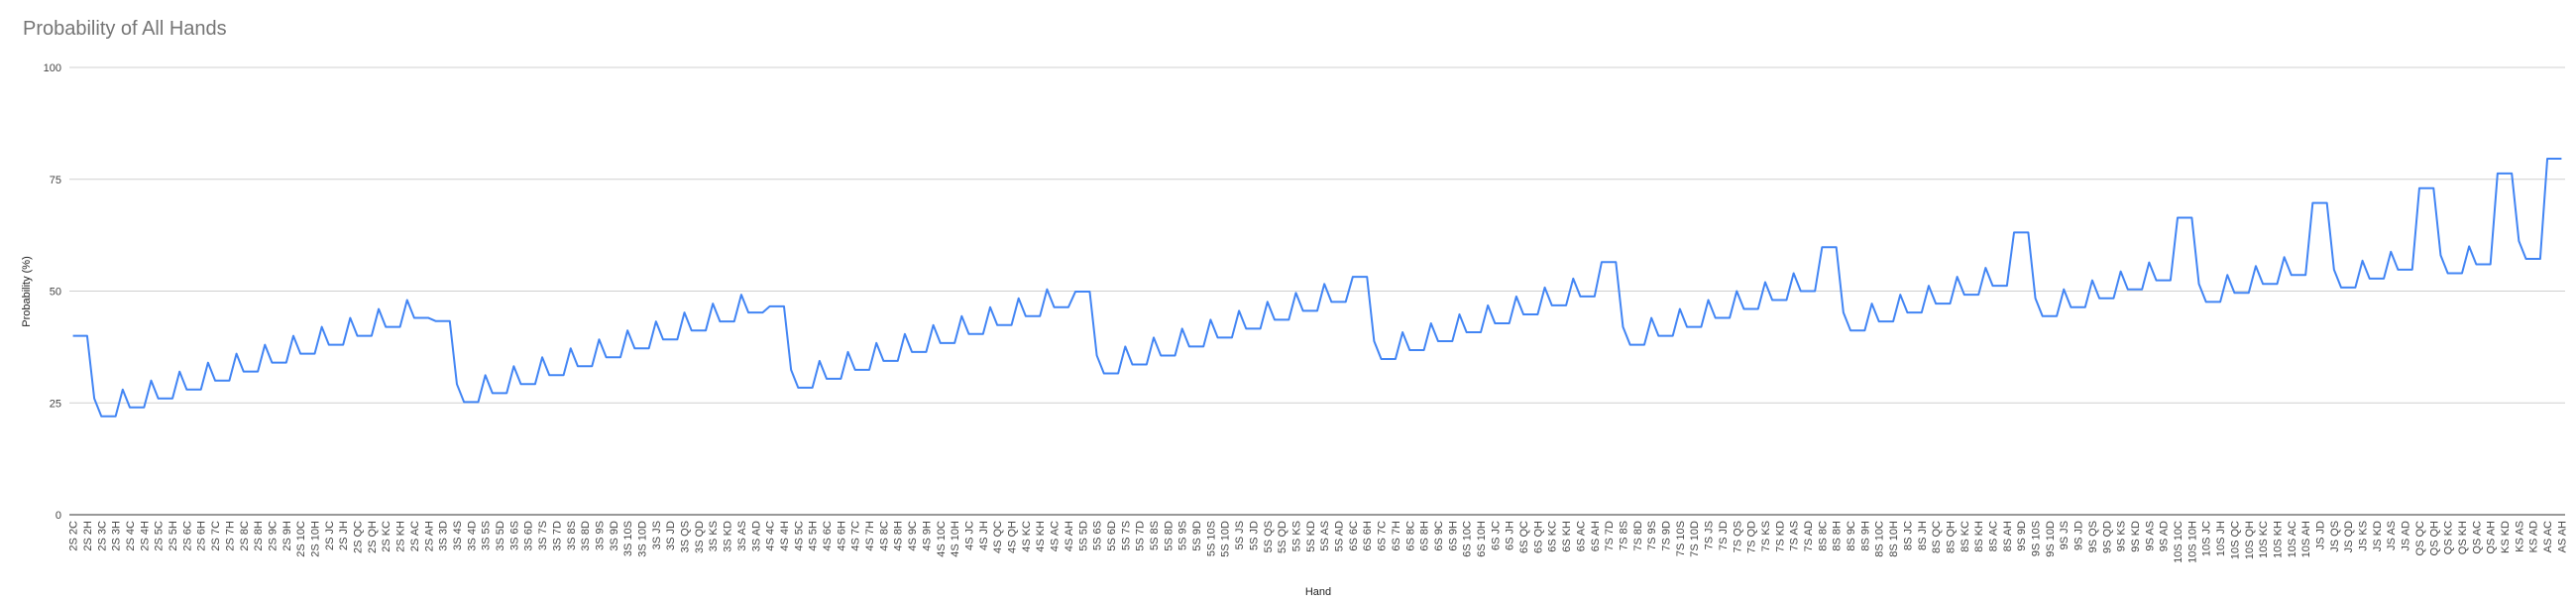 This screenshot has width=2576, height=604. Describe the element at coordinates (2207, 538) in the screenshot. I see `x-tick-label: 10S JC` at that location.